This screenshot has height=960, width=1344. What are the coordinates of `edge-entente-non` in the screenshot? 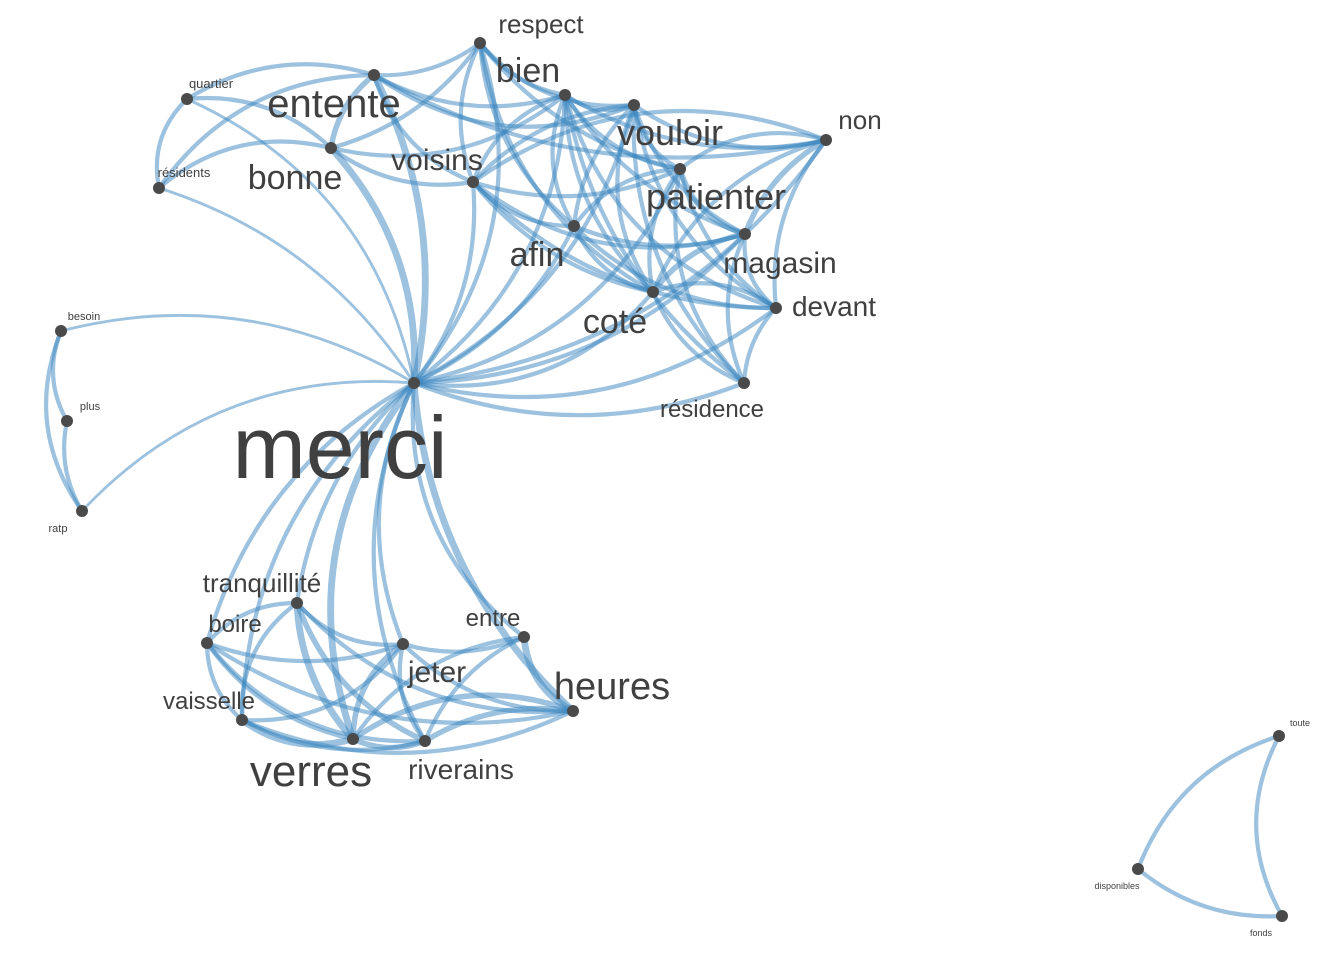 It's located at (600, 116).